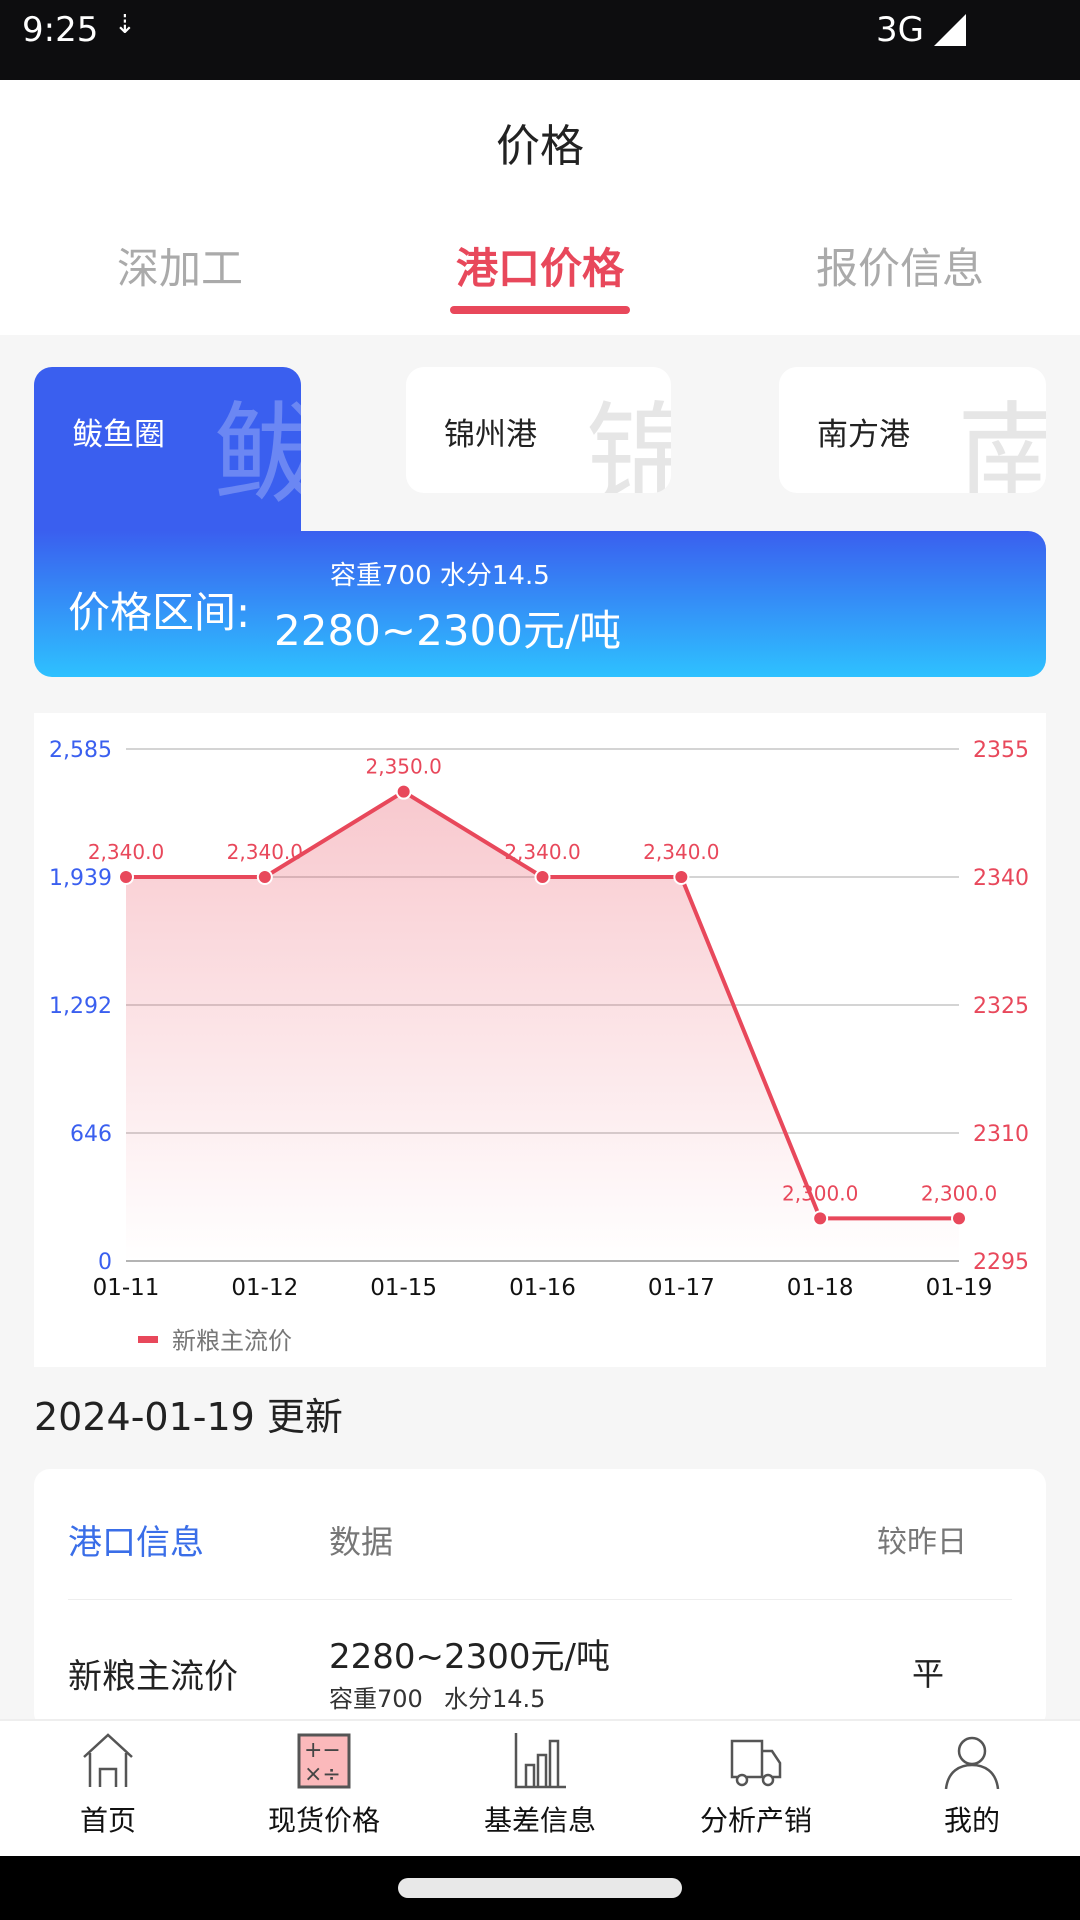  I want to click on table-header-data: 数据, so click(361, 1542).